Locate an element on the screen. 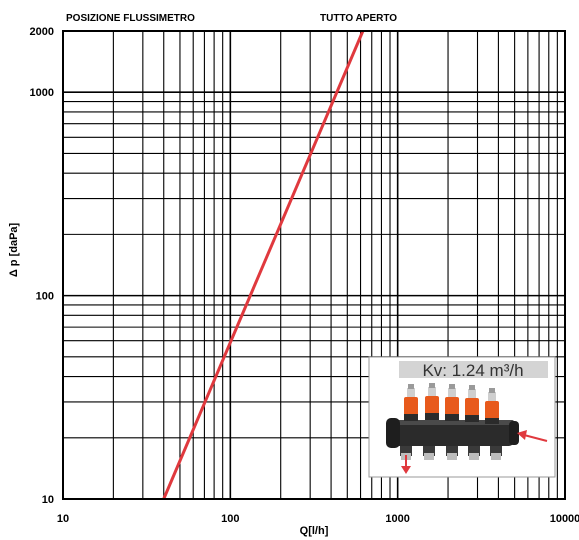 The width and height of the screenshot is (579, 540). header-right: TUTTO APERTO is located at coordinates (358, 18).